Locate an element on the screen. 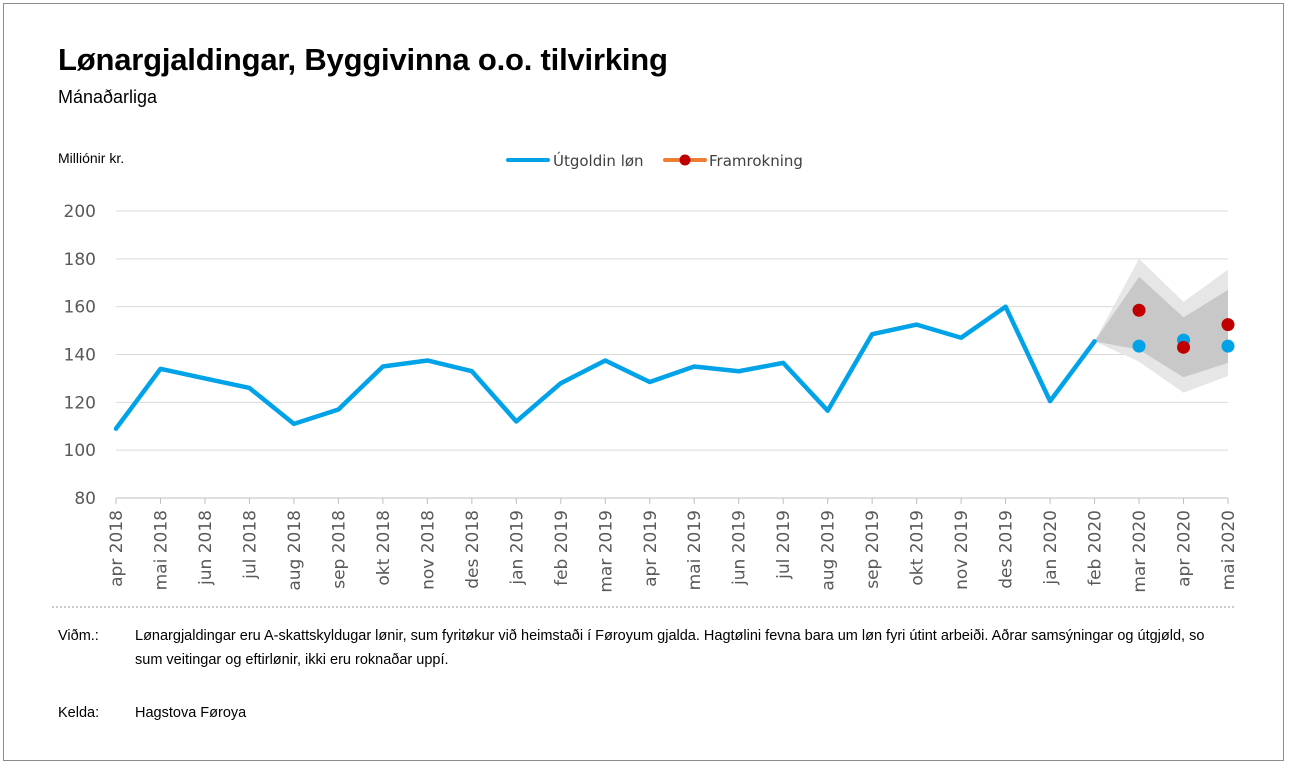  x-tick-label-aug-2018: aug 2018 is located at coordinates (295, 550).